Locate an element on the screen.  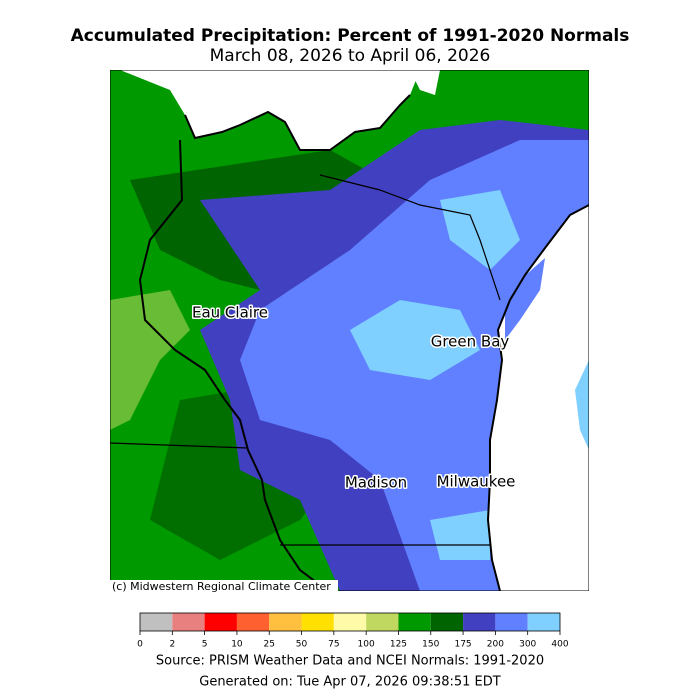
colorbar: 0 2 5 10 25 50 75 100 125 150 175 200 300 400 is located at coordinates (353, 631).